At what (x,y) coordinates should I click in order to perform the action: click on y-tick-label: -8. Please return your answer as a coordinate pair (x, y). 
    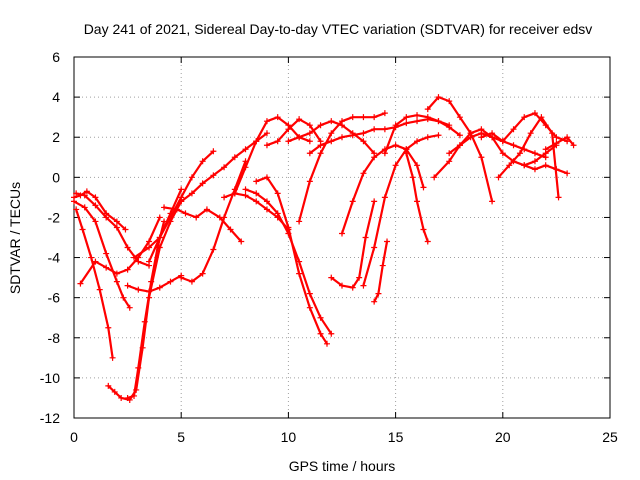
    Looking at the image, I should click on (54, 338).